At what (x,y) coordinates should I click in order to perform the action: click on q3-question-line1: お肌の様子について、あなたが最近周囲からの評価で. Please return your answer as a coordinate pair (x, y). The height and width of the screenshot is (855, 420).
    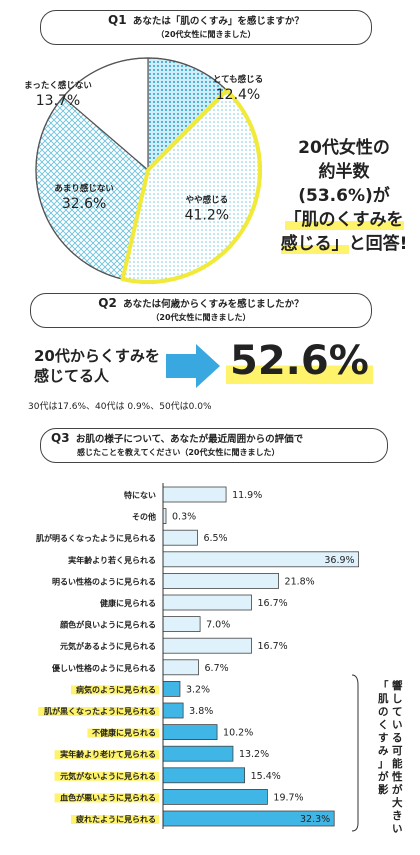
    Looking at the image, I should click on (189, 439).